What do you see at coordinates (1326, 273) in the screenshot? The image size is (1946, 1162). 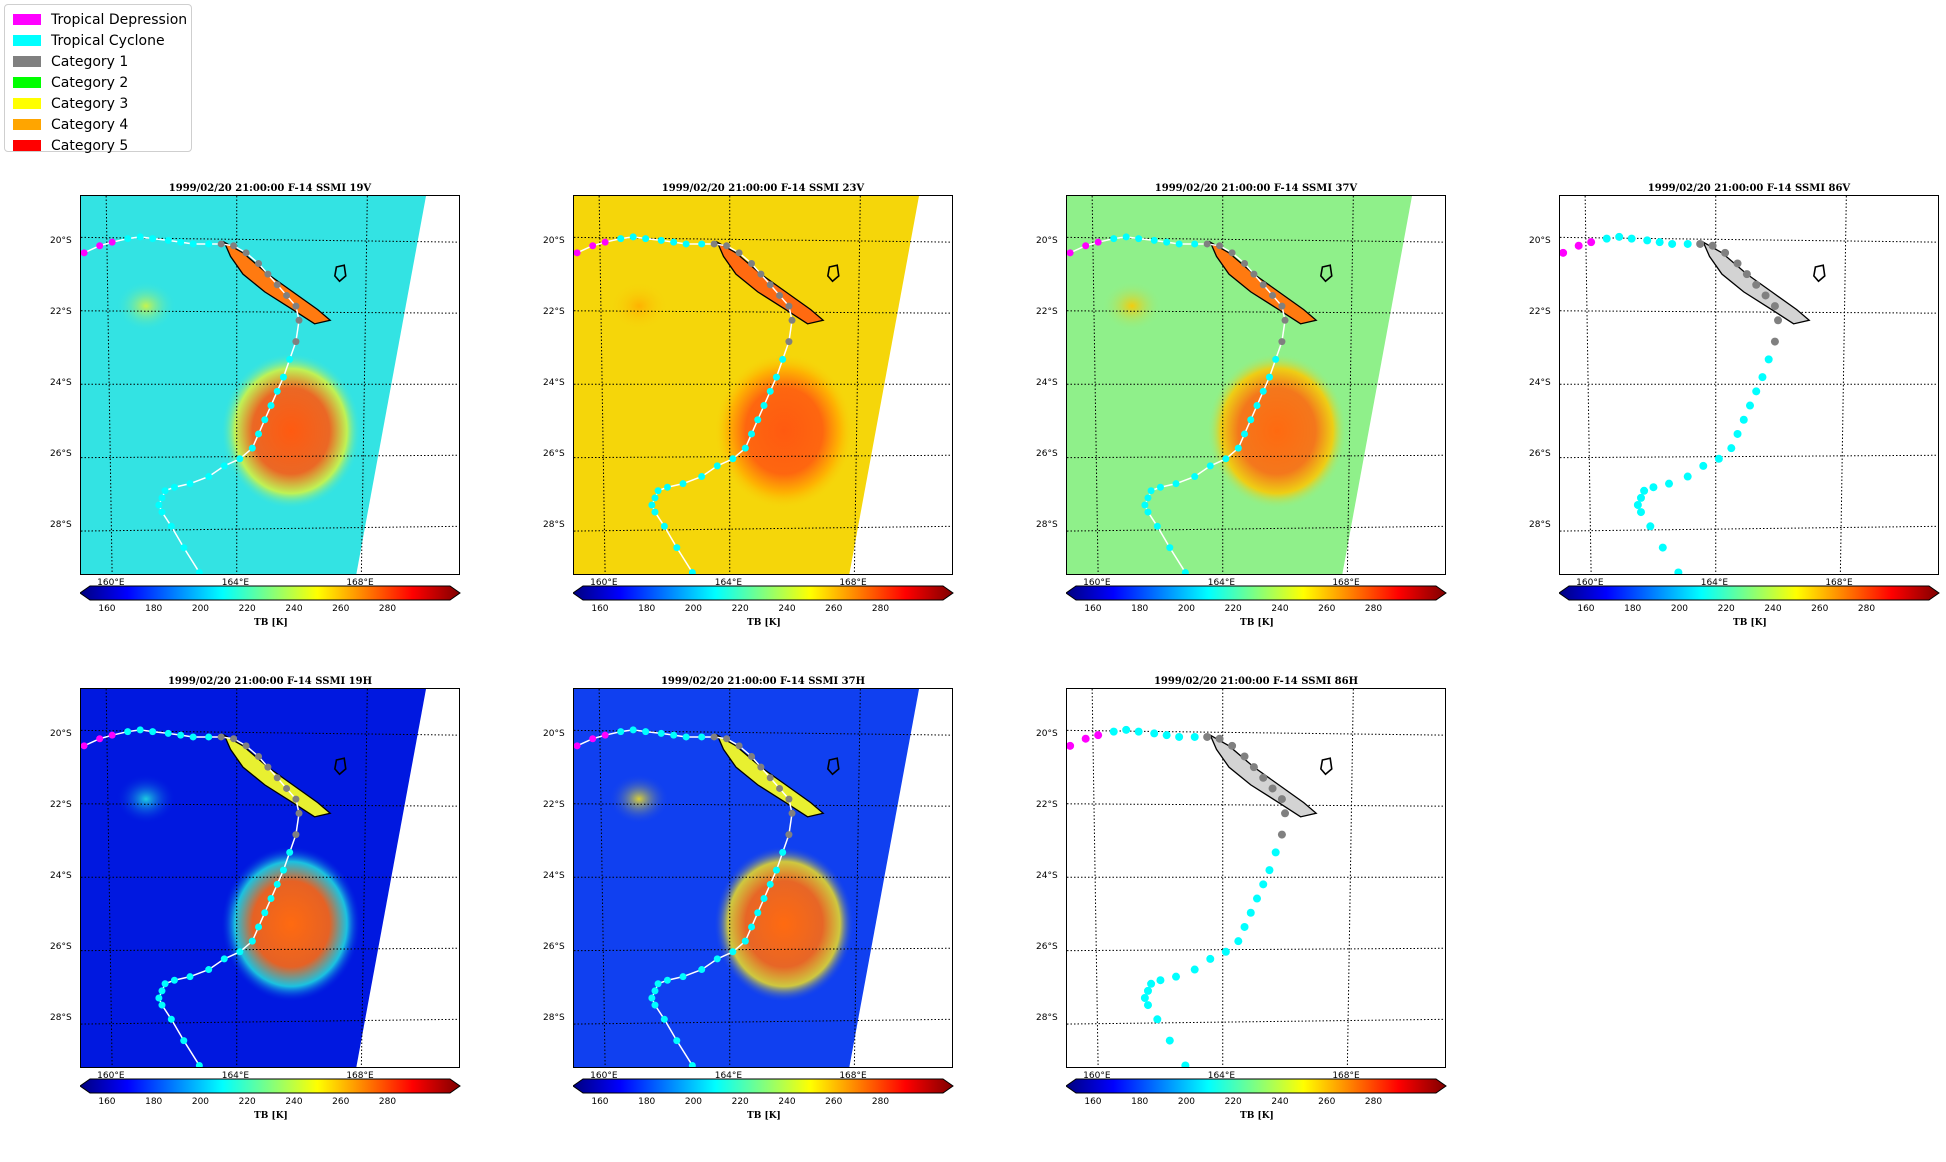 I see `small-island-coastline` at bounding box center [1326, 273].